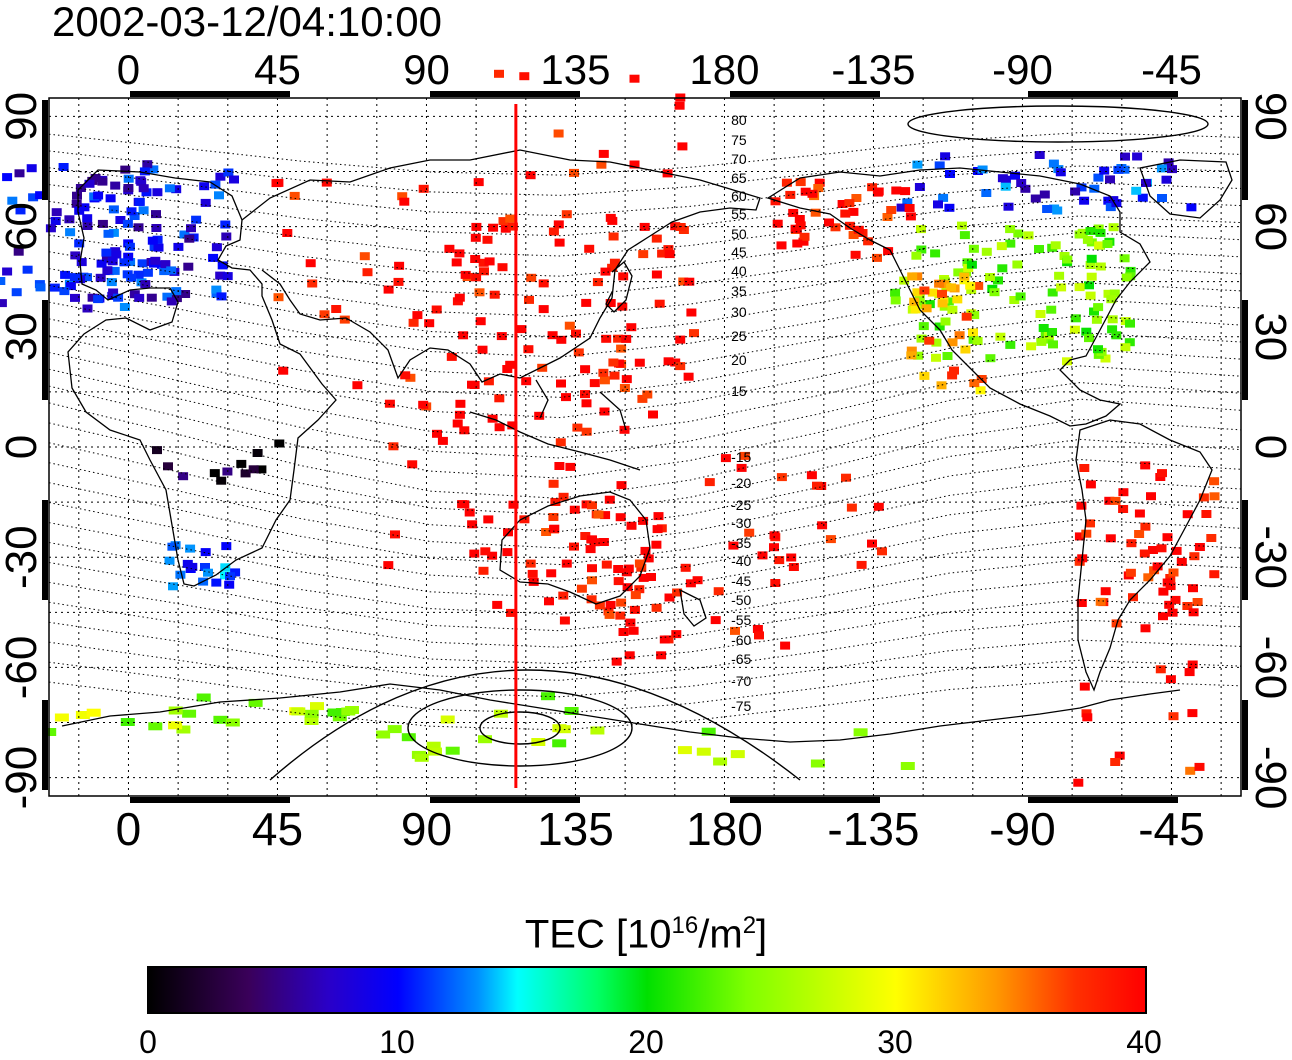 This screenshot has width=1292, height=1060. Describe the element at coordinates (277, 69) in the screenshot. I see `lon-tick-label-top: 45` at that location.